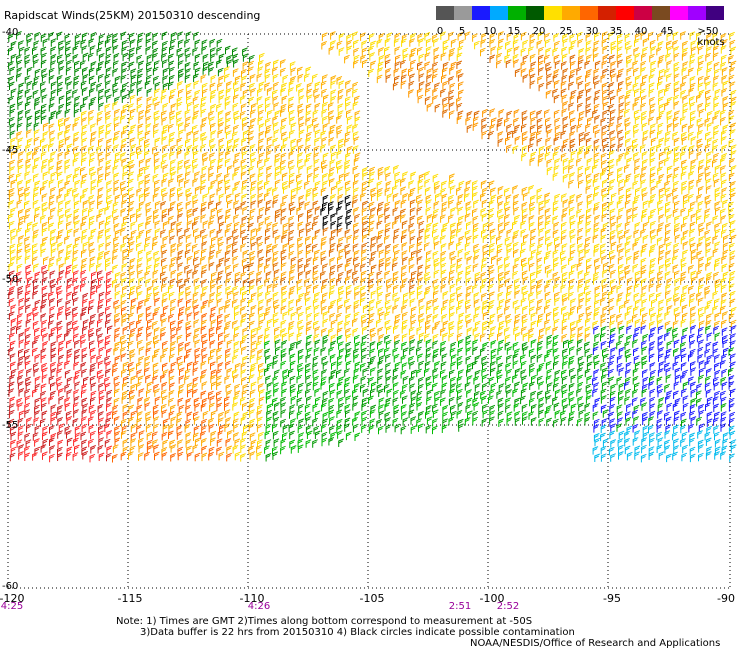  What do you see at coordinates (616, 31) in the screenshot?
I see `legend-label: 35` at bounding box center [616, 31].